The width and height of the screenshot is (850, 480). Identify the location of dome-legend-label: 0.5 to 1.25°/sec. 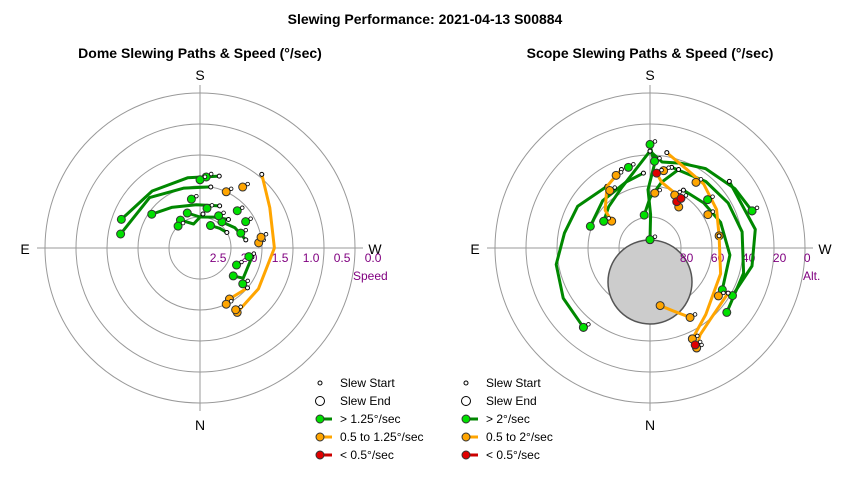
(382, 437).